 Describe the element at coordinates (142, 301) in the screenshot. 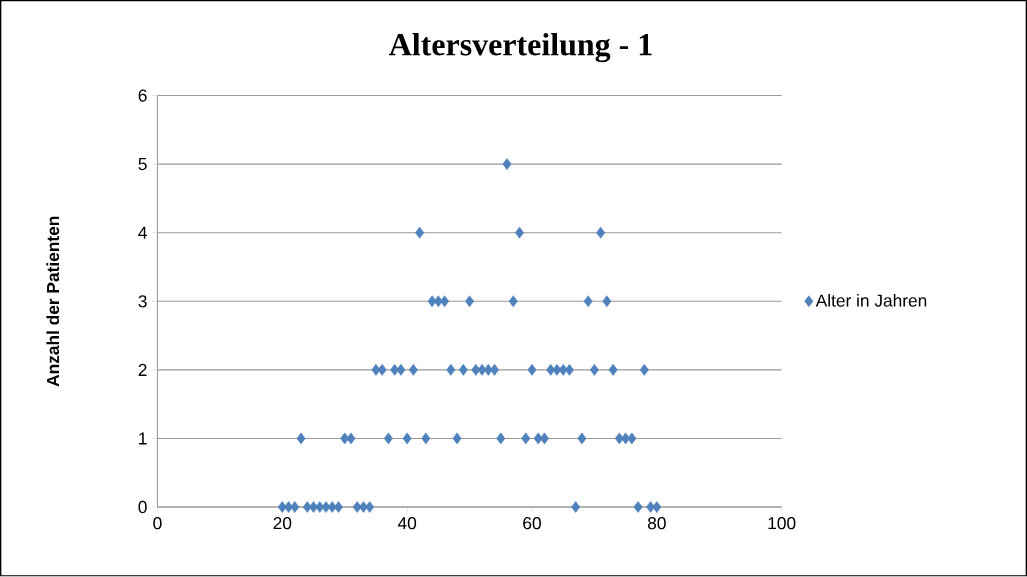

I see `y-tick-label: 3` at that location.